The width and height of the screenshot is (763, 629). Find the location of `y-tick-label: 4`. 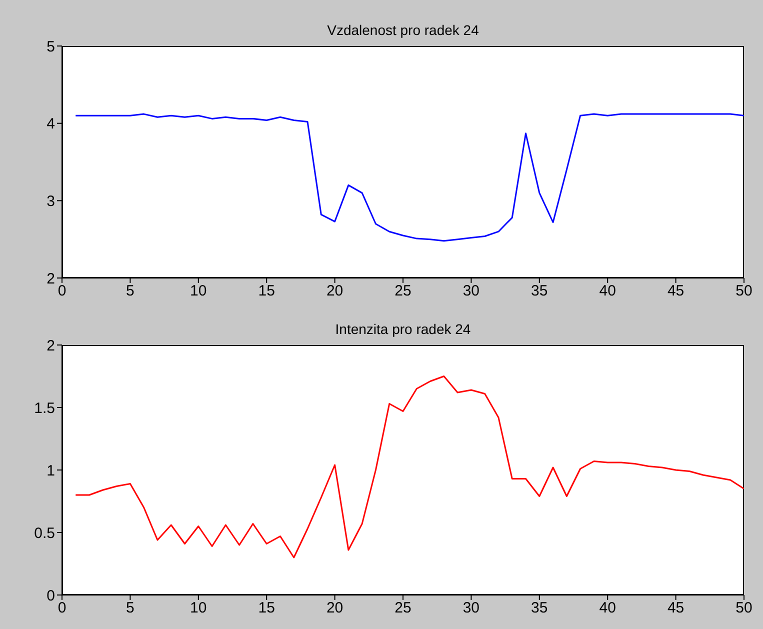

y-tick-label: 4 is located at coordinates (50, 124).